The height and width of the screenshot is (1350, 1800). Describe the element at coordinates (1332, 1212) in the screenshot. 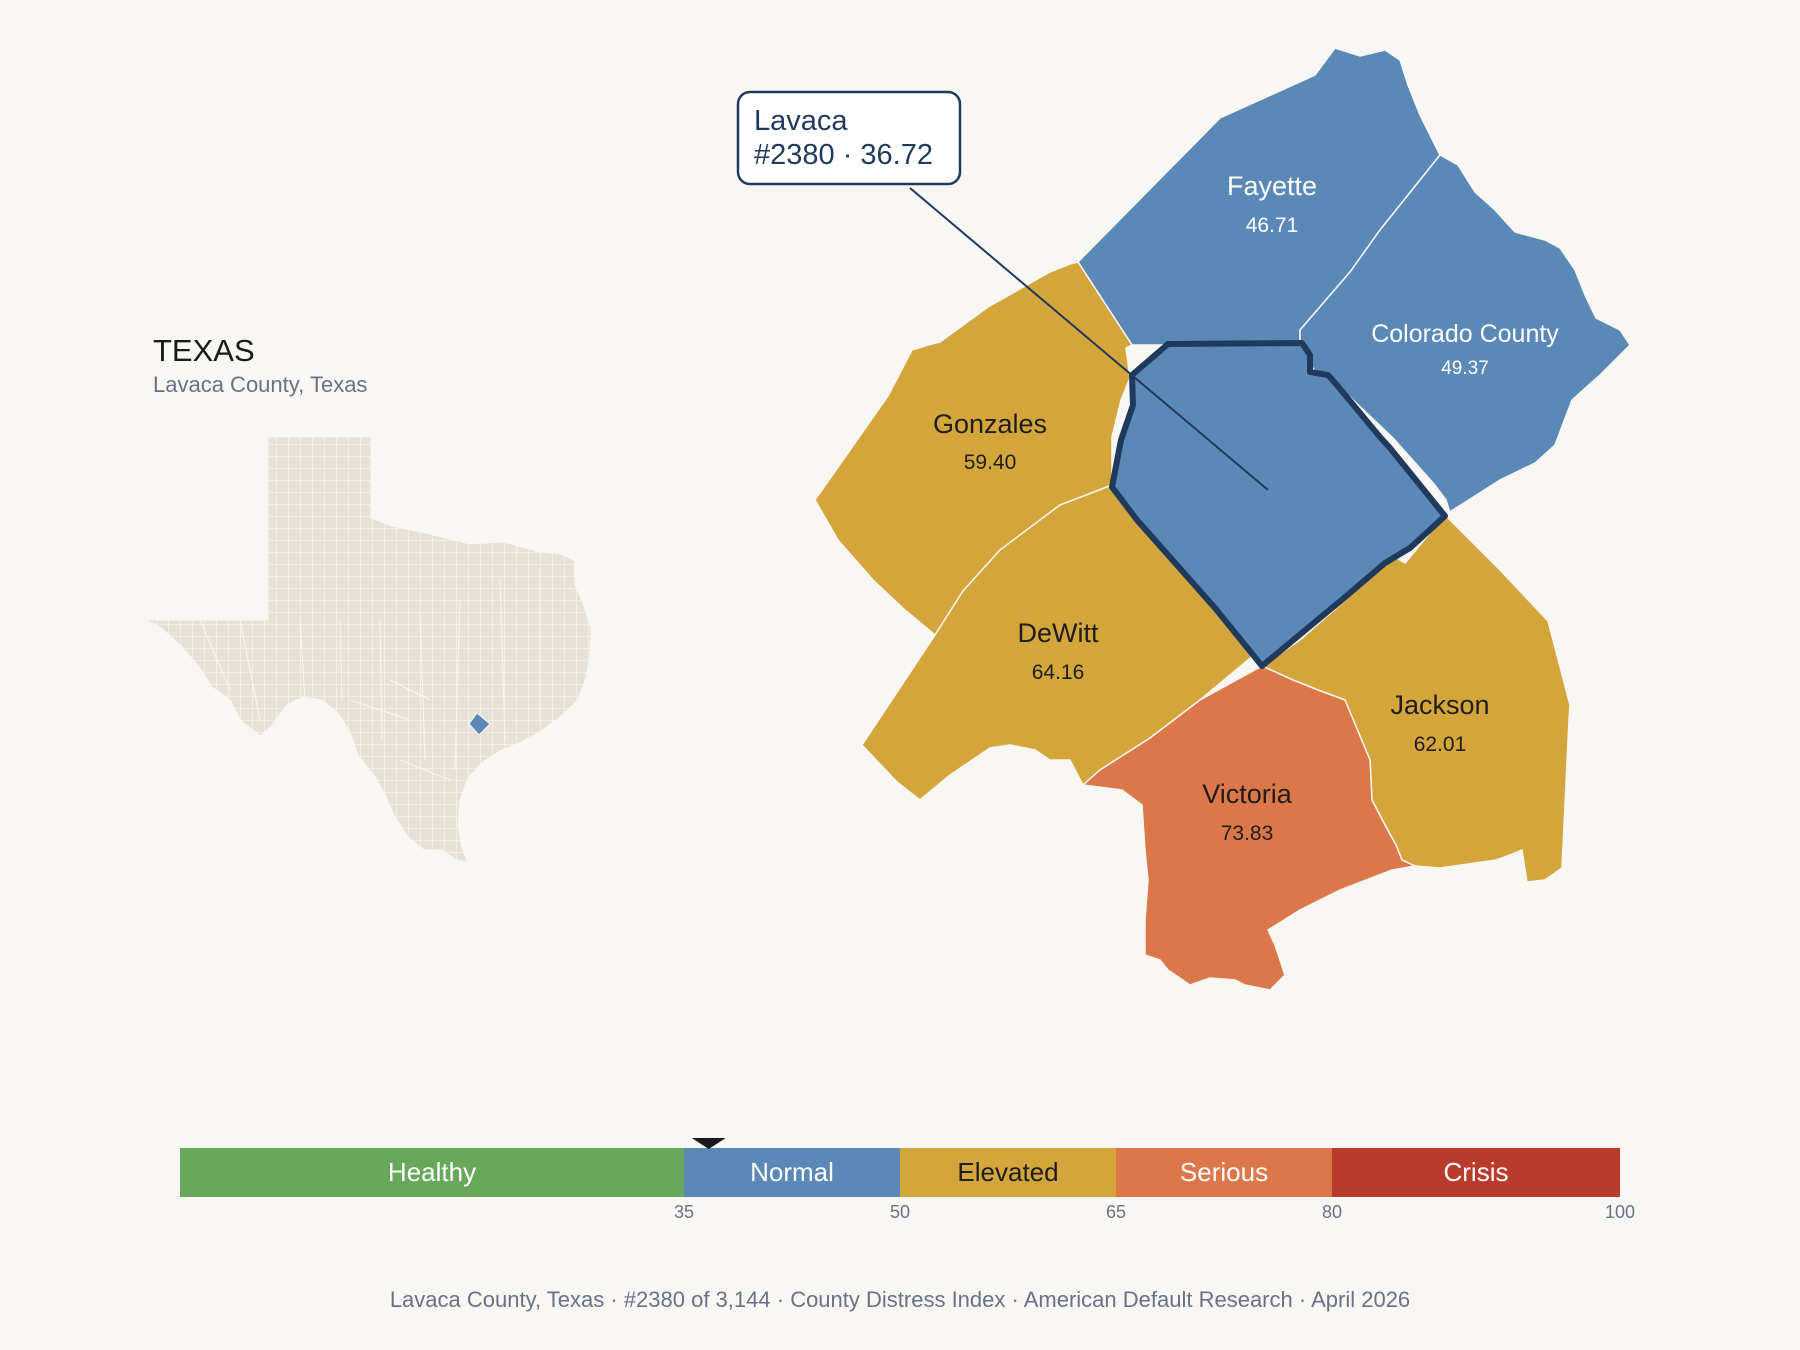

I see `scale-tick-label: 80` at that location.